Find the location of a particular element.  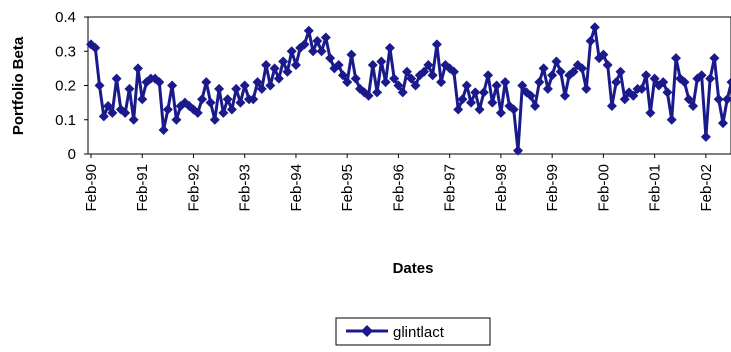

x-axis-title: Dates is located at coordinates (413, 268).